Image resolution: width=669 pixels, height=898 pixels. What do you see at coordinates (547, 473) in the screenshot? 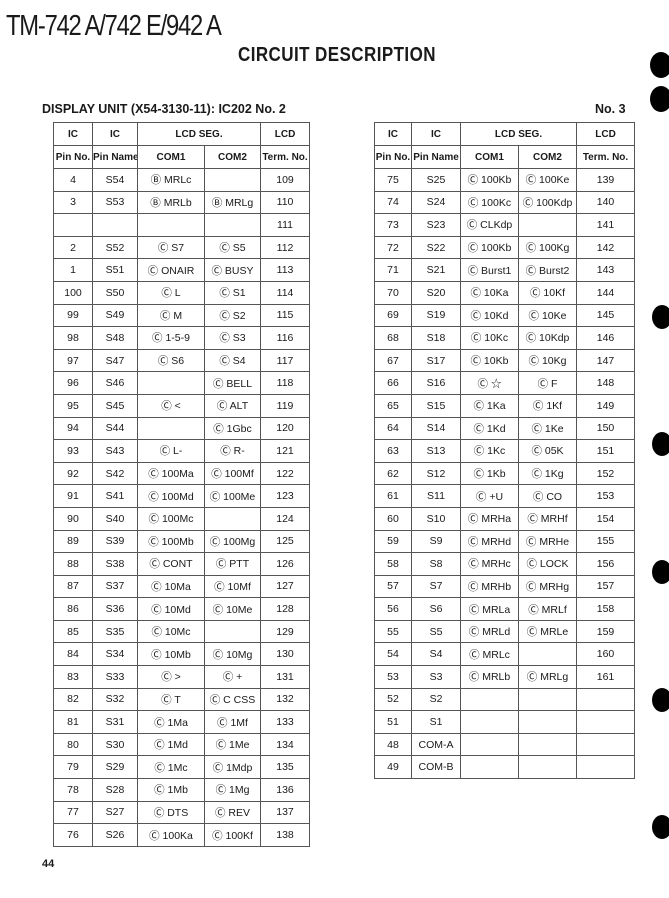
I see `cell-com2: Ⓒ 1Kg` at bounding box center [547, 473].